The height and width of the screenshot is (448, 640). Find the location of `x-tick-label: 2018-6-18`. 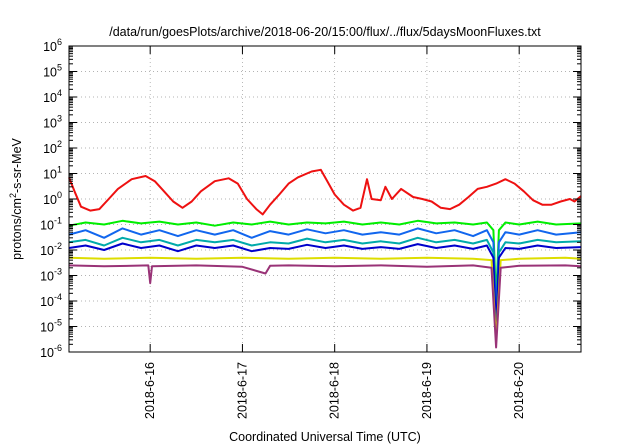

x-tick-label: 2018-6-18 is located at coordinates (335, 390).